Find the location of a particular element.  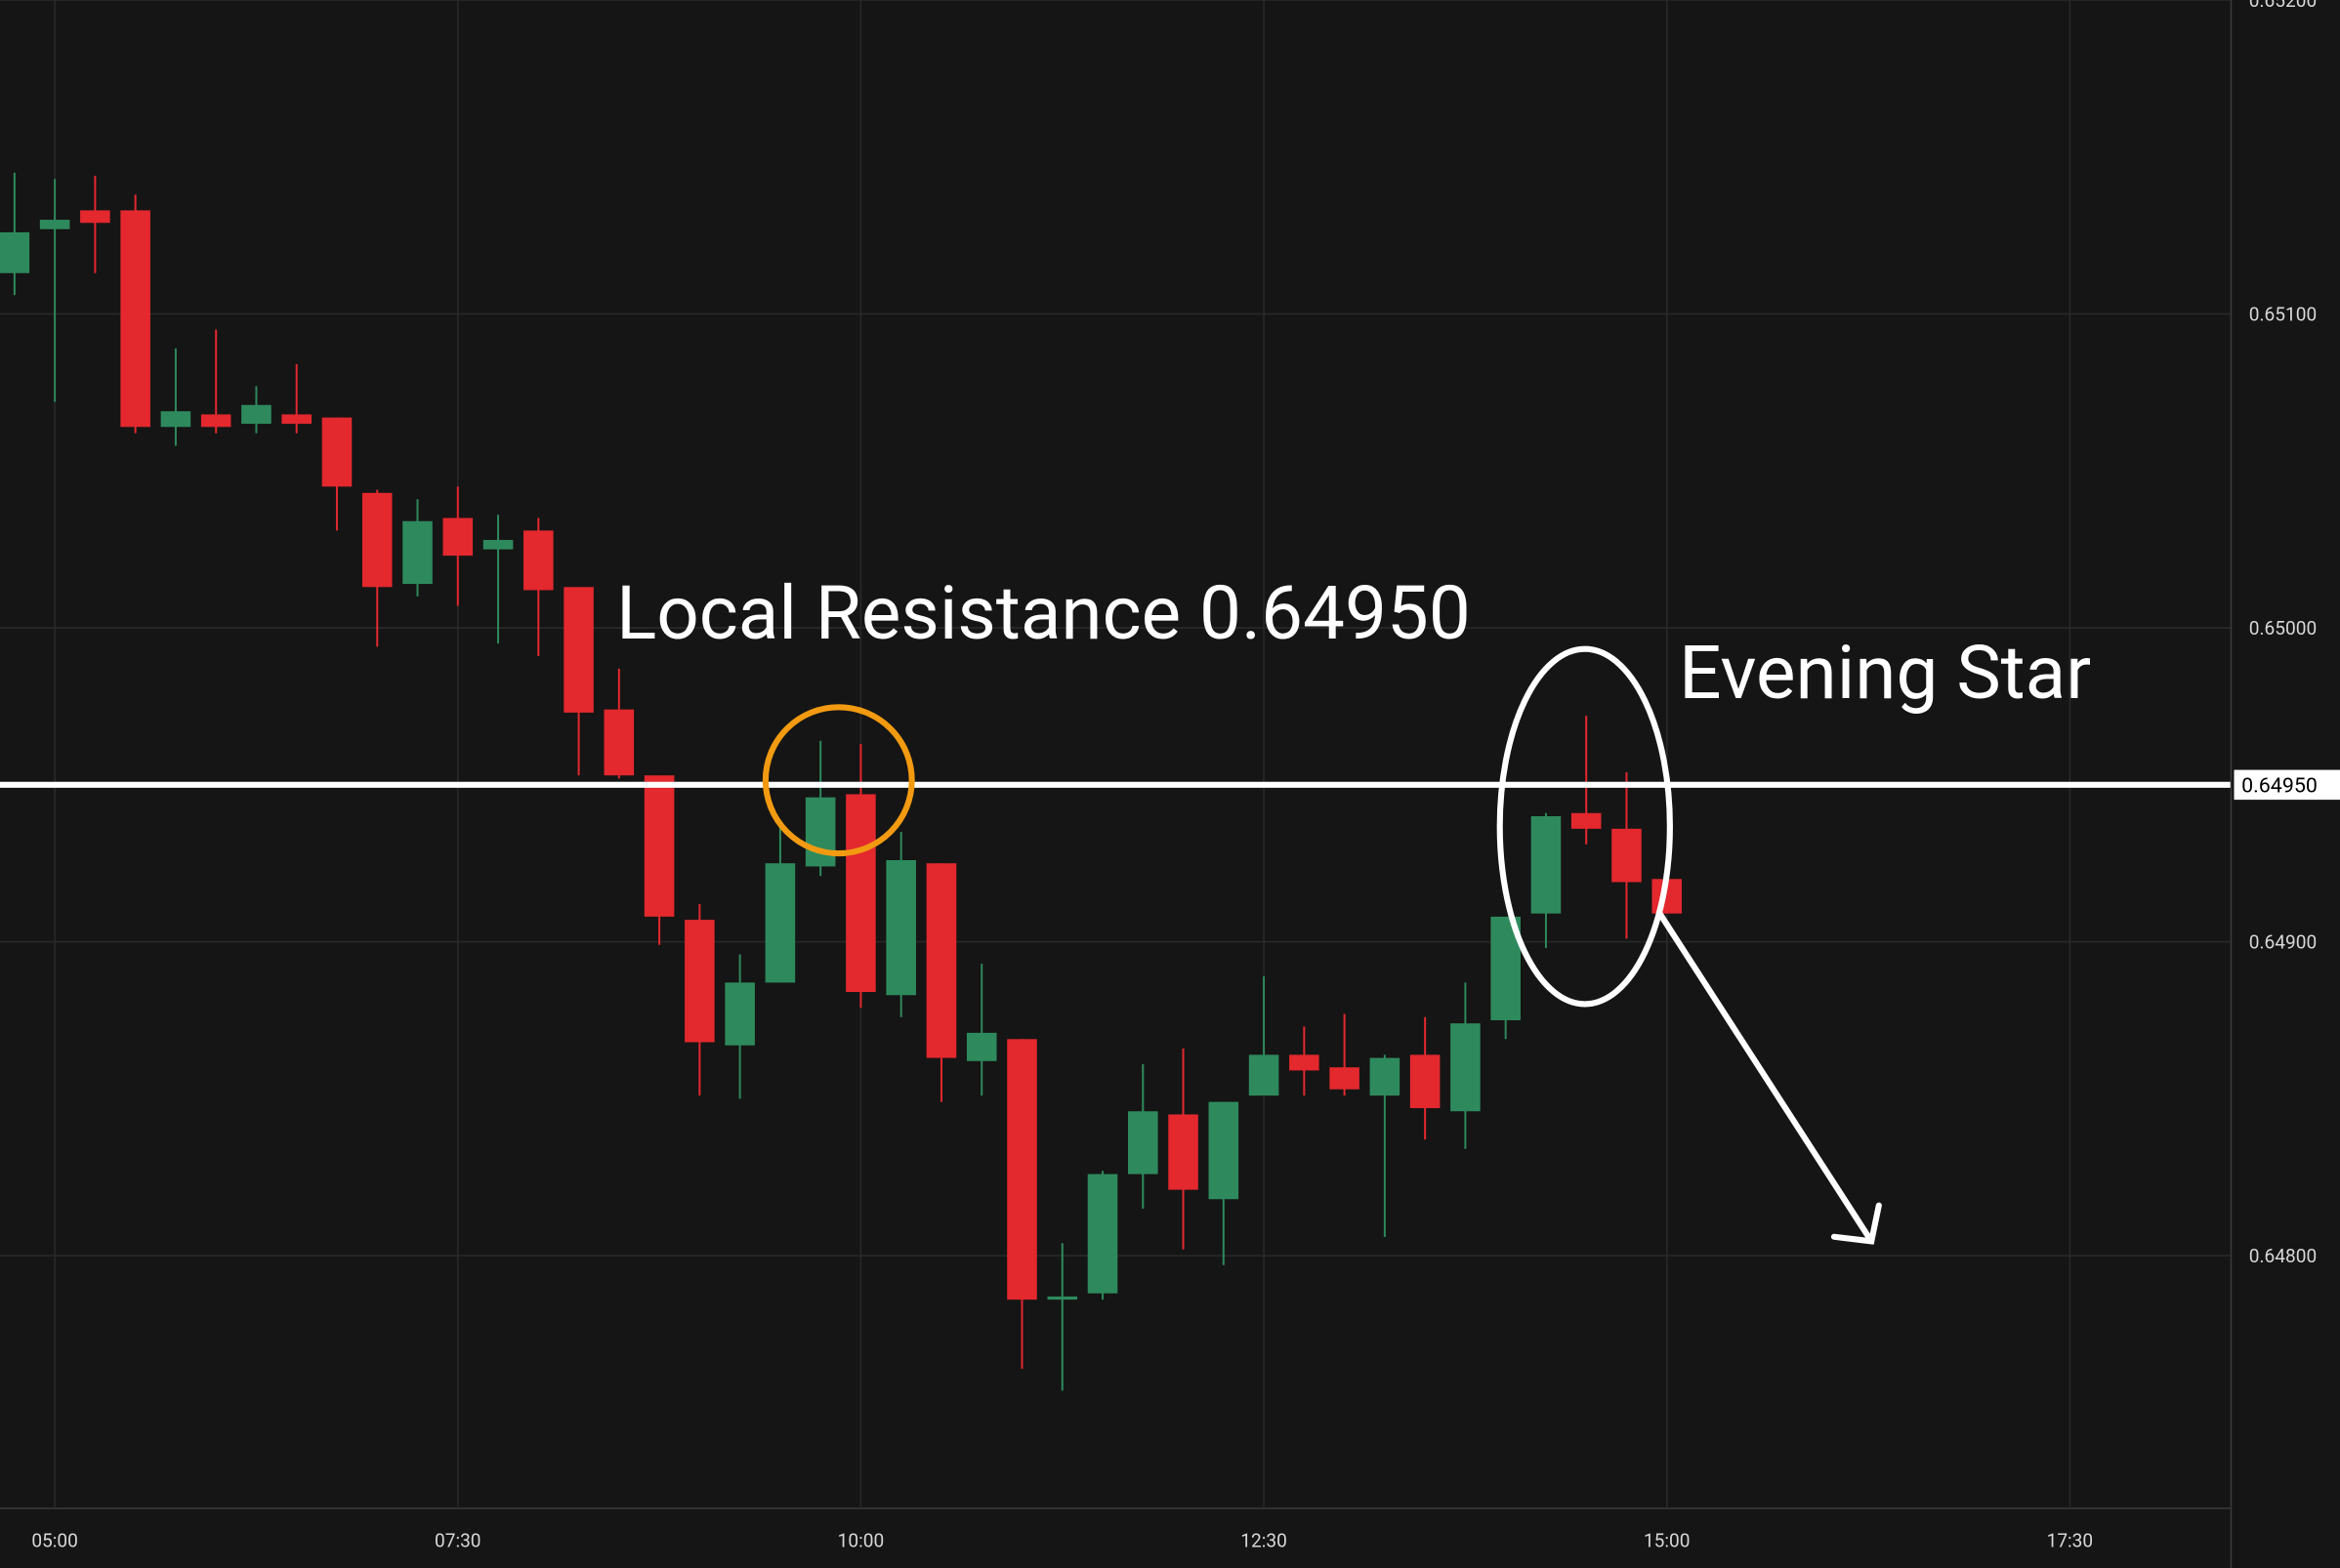

arrow-shaft is located at coordinates (1765, 1077).